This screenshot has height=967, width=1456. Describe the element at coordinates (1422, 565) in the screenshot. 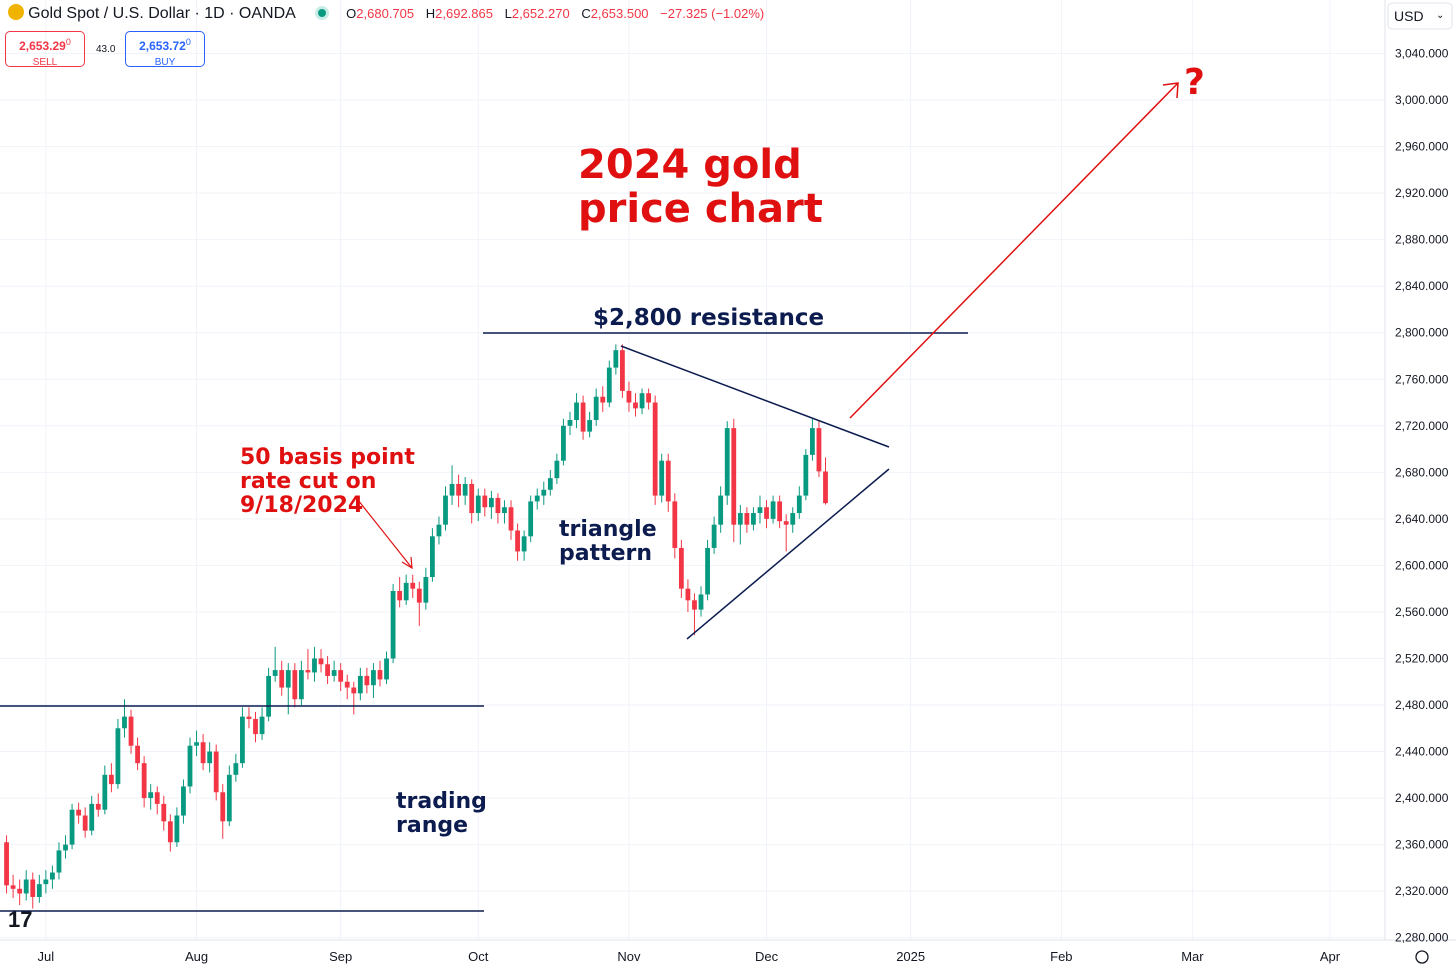

I see `y-tick-label: 2,600.000` at that location.